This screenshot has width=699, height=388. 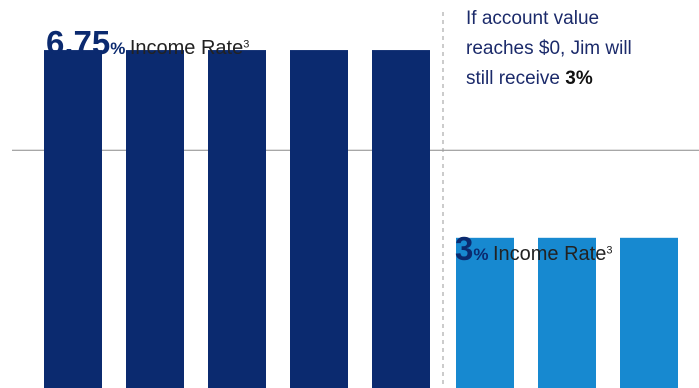 What do you see at coordinates (609, 250) in the screenshot?
I see `low-rate-footnote: 3` at bounding box center [609, 250].